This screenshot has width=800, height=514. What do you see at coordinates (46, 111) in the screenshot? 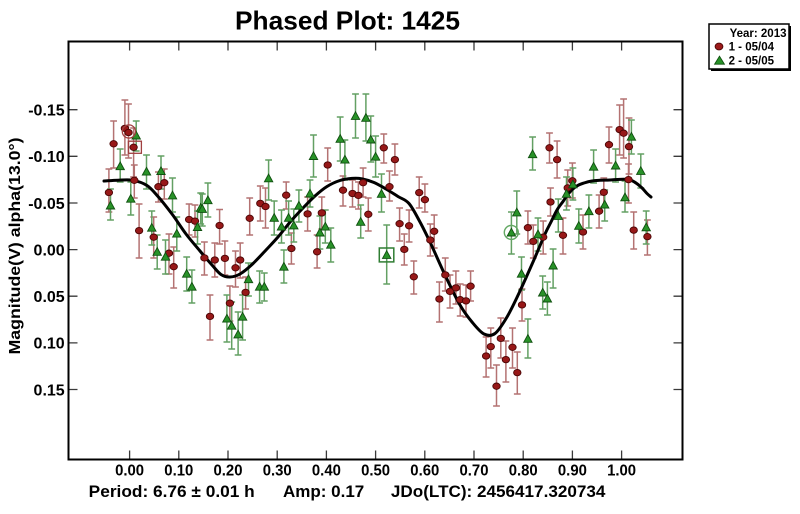
I see `svg-text: -0.15` at bounding box center [46, 111].